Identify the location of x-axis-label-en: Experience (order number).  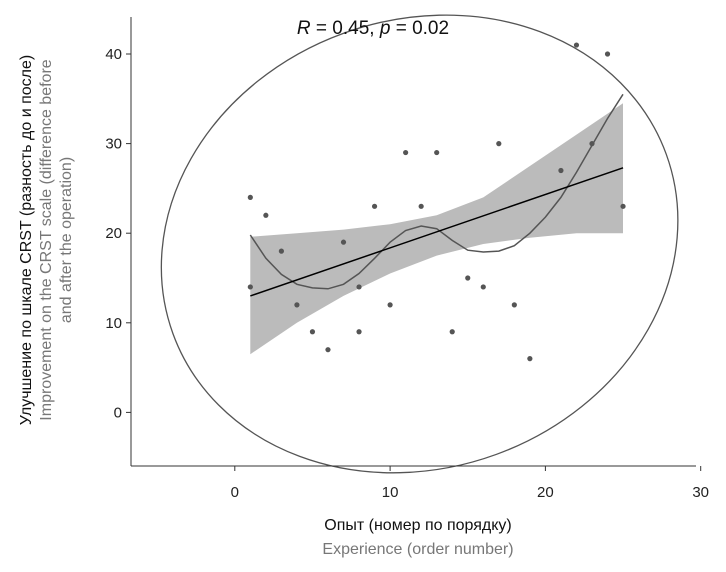
(417, 549).